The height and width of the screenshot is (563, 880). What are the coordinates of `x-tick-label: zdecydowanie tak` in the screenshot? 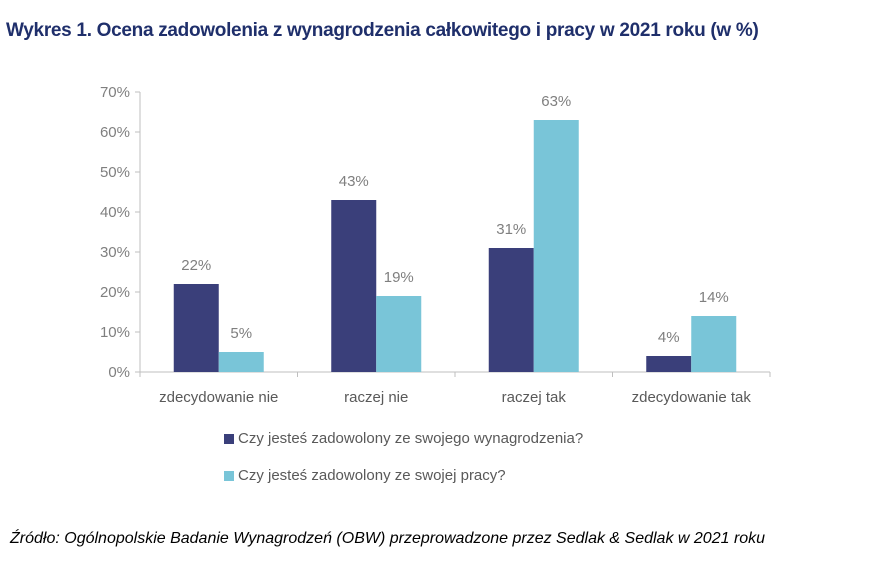 It's located at (692, 397).